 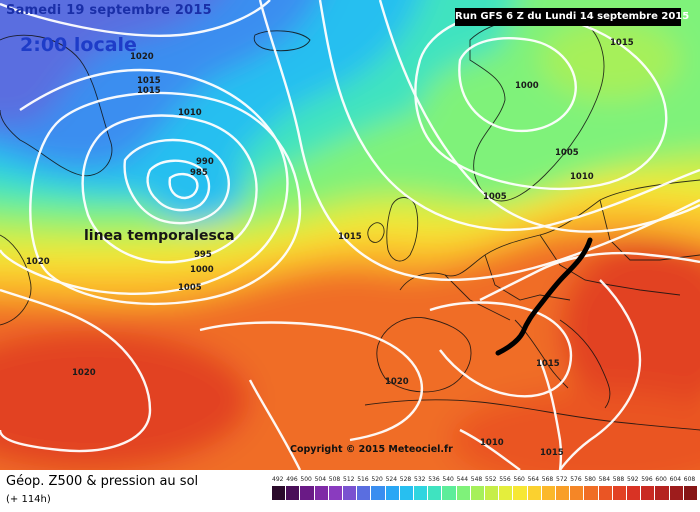 What do you see at coordinates (505, 479) in the screenshot?
I see `scale-tick: 556` at bounding box center [505, 479].